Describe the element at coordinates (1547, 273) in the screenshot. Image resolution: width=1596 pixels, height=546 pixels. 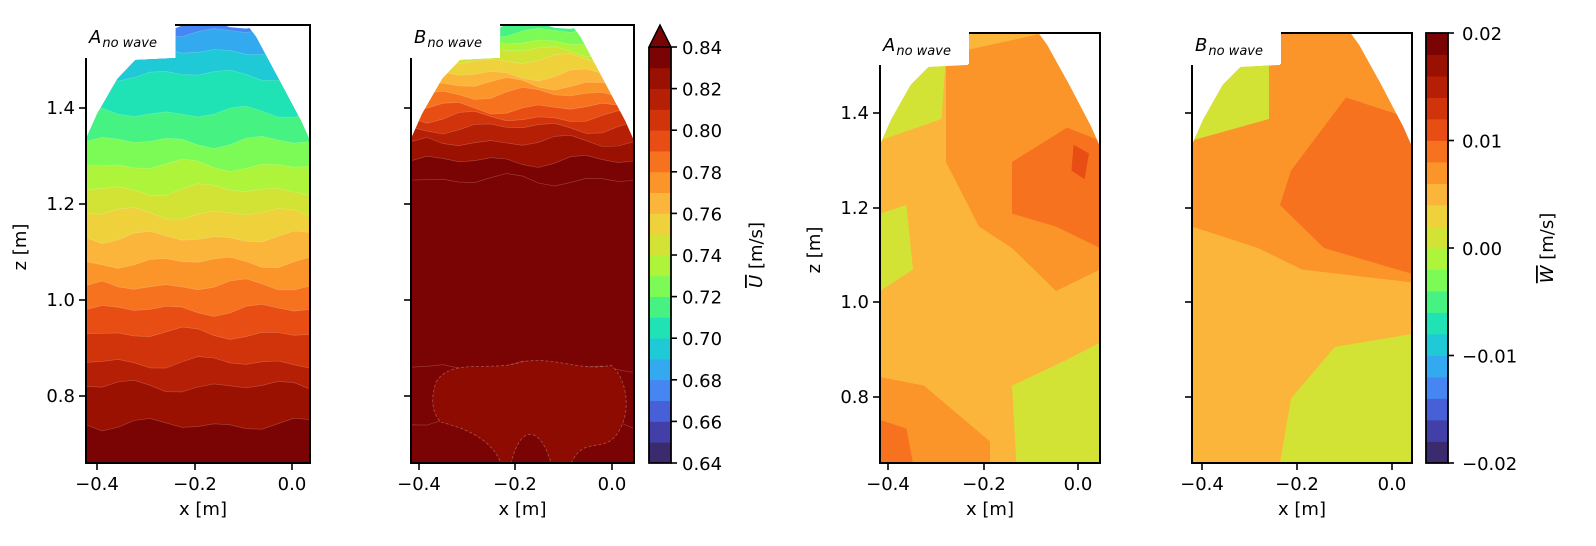
I see `colorbar-label-symbol: W` at that location.